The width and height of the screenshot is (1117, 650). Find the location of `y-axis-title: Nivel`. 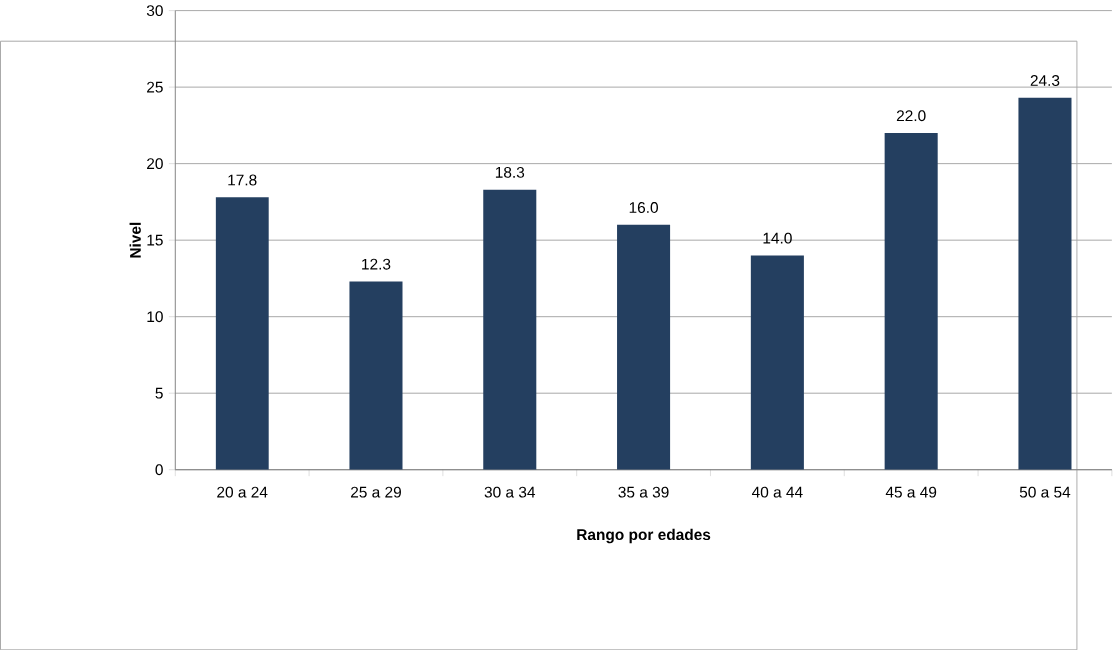

y-axis-title: Nivel is located at coordinates (135, 240).